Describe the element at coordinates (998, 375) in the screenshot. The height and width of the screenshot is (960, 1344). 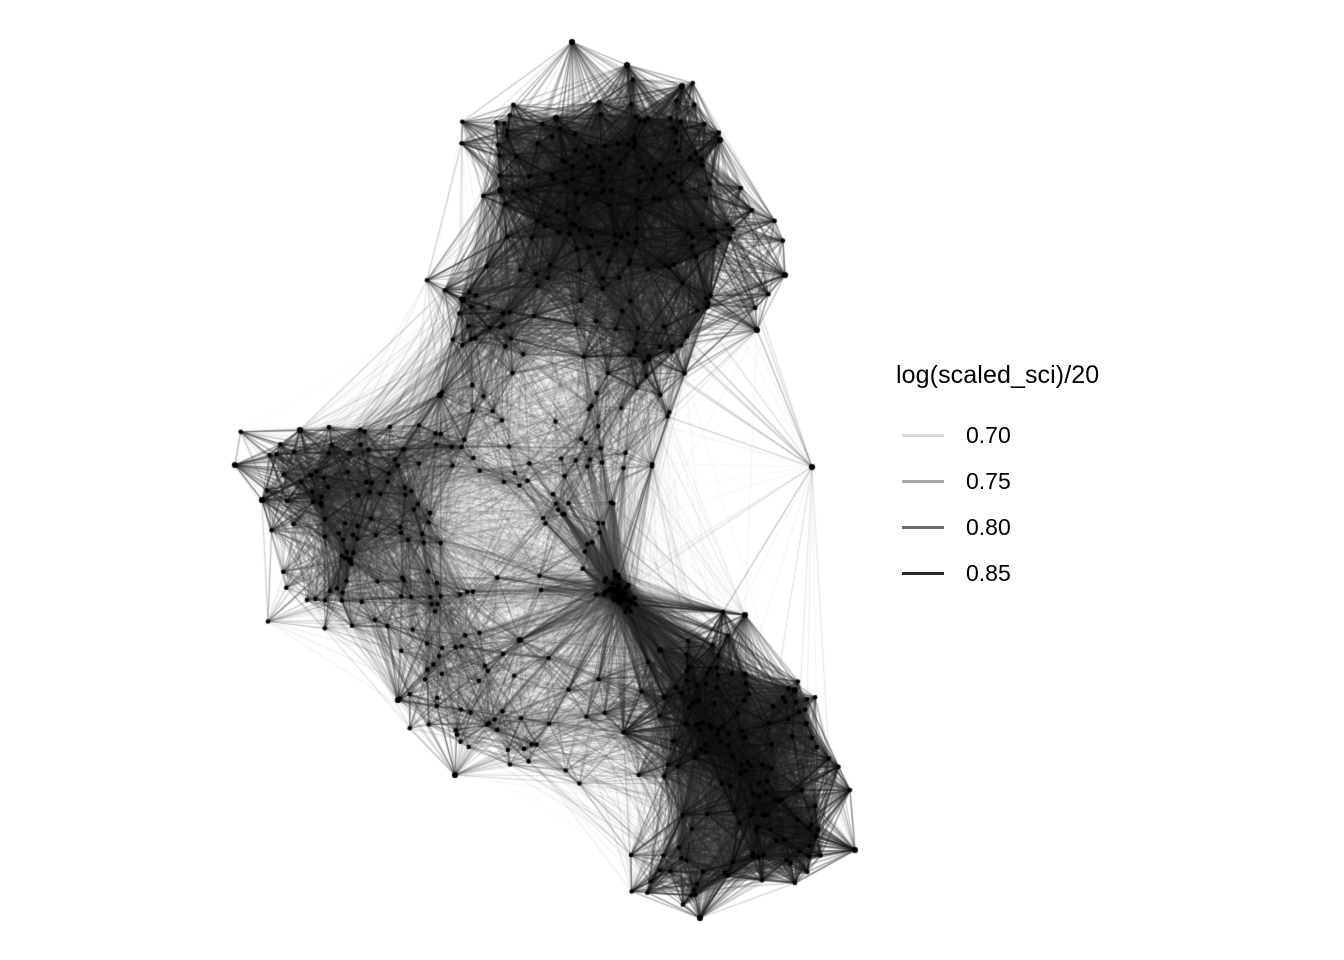
I see `legend-title: log(scaled_sci)/20` at that location.